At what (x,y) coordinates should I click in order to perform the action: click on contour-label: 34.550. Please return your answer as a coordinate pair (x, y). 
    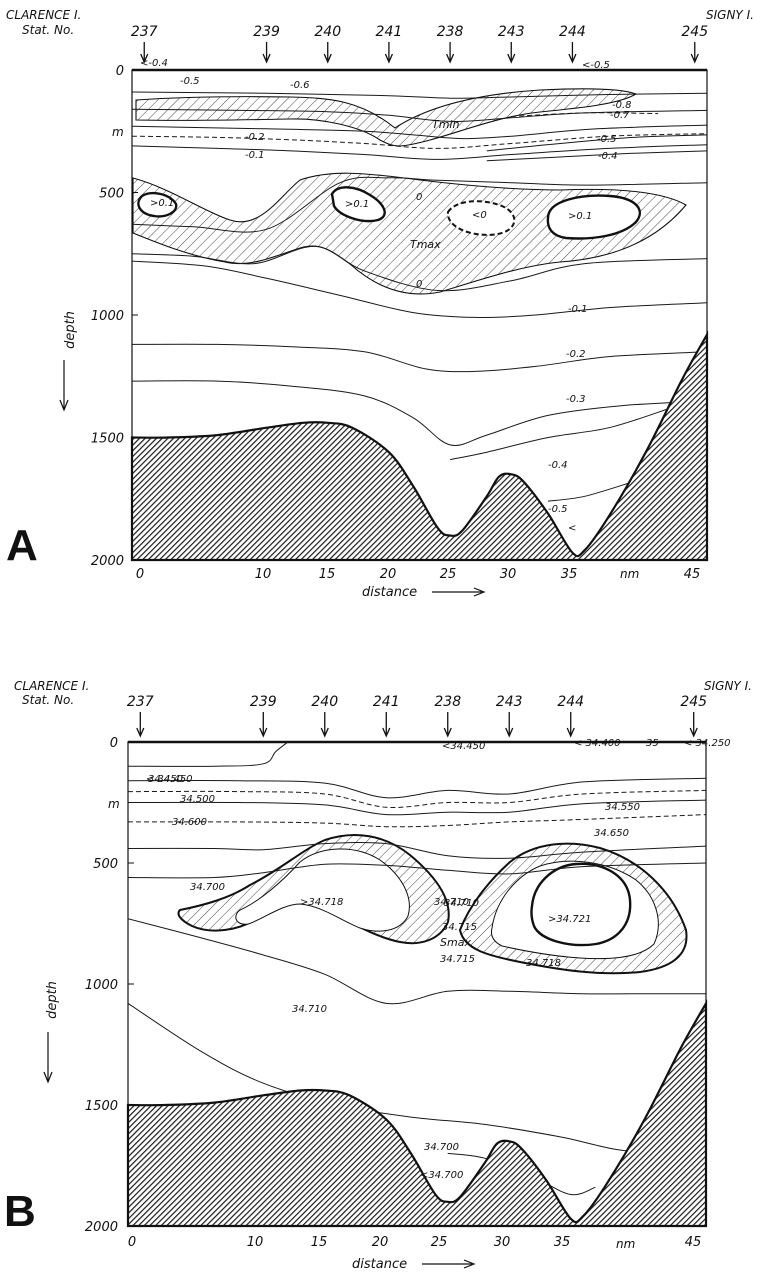
    Looking at the image, I should click on (622, 807).